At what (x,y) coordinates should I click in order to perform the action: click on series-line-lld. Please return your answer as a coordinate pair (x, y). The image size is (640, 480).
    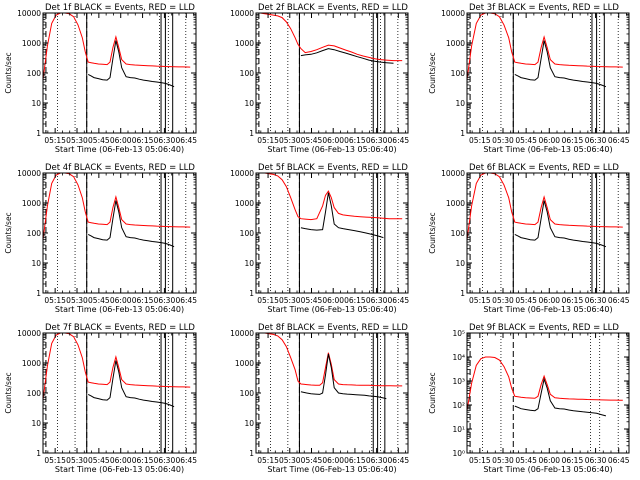
    Looking at the image, I should click on (545, 383).